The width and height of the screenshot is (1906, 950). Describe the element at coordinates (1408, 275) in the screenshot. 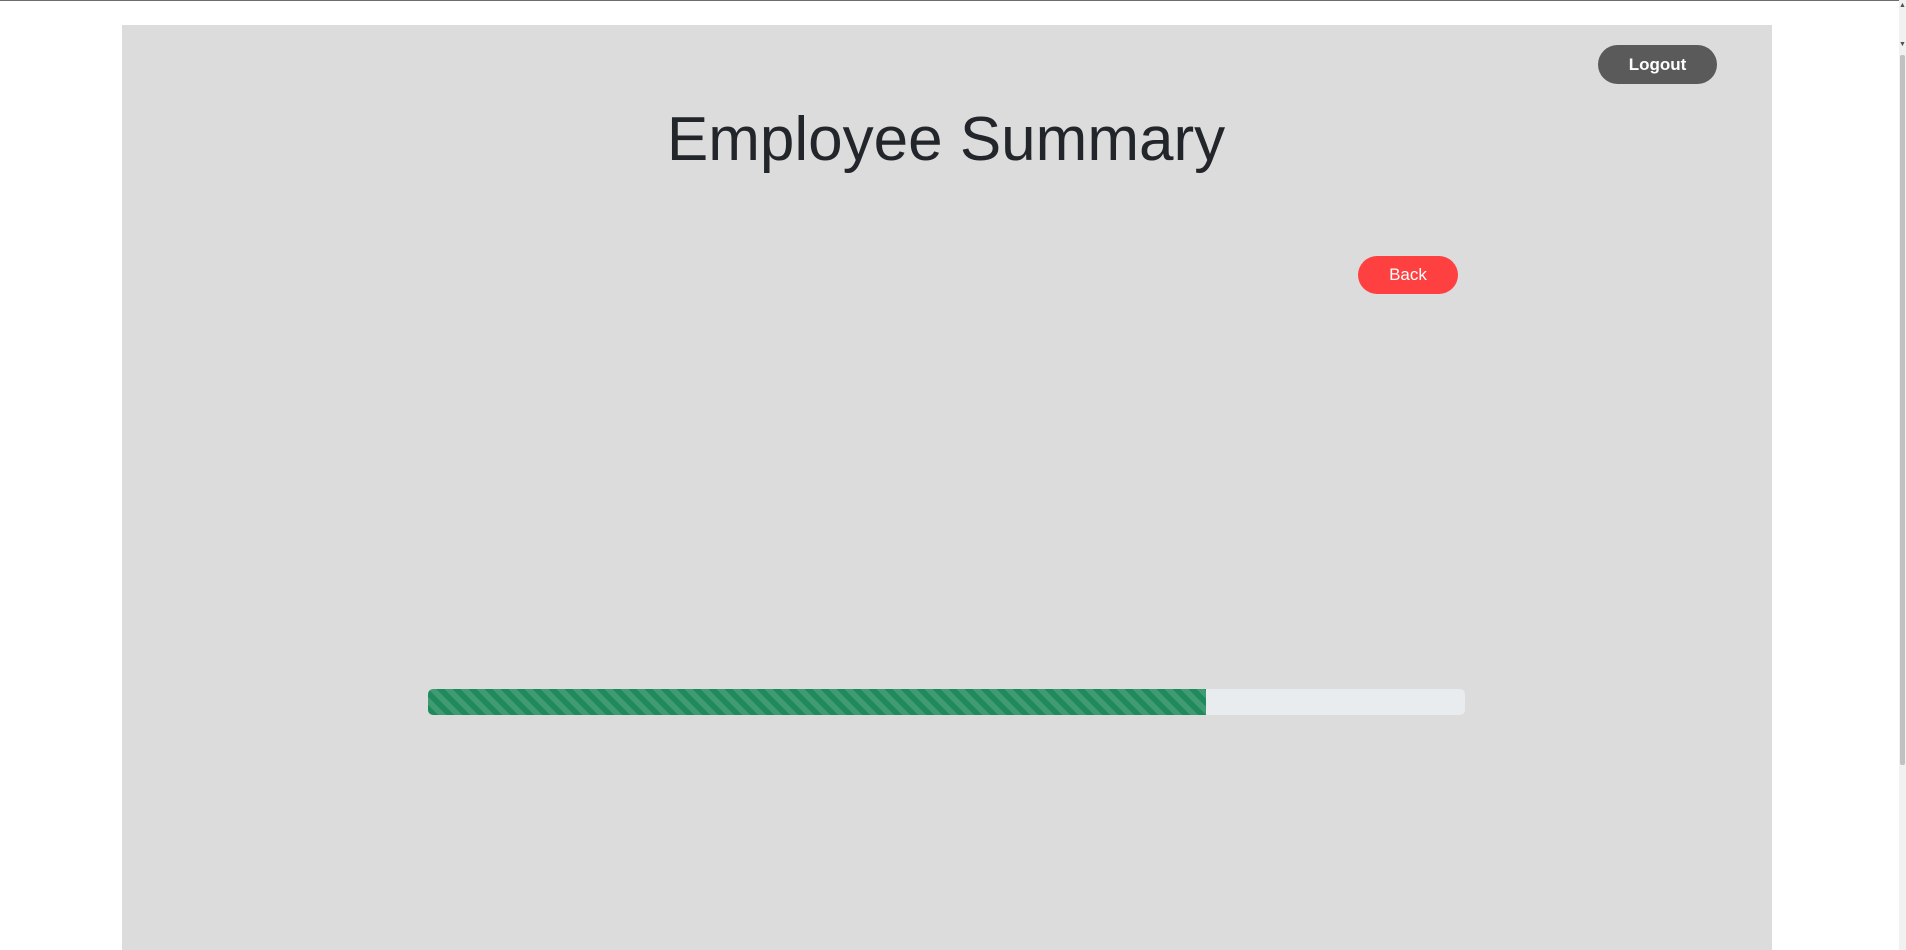

I see `back-button: Back` at that location.